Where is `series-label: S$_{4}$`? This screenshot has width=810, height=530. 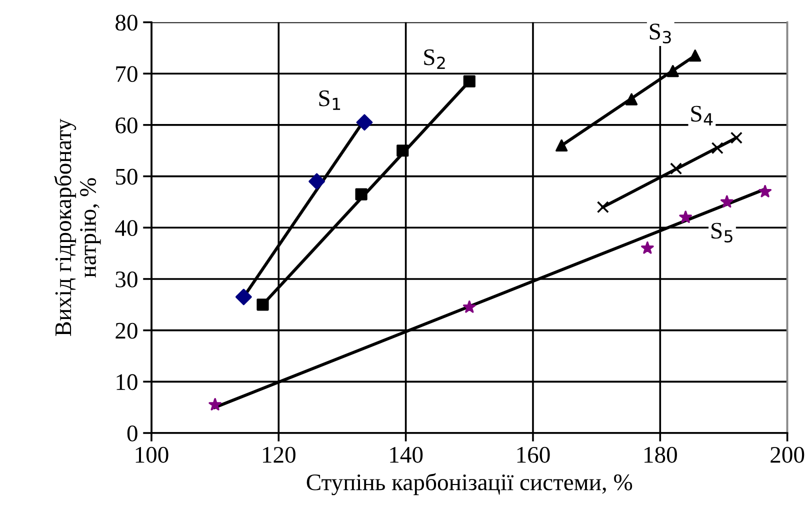 series-label: S$_{4}$ is located at coordinates (702, 116).